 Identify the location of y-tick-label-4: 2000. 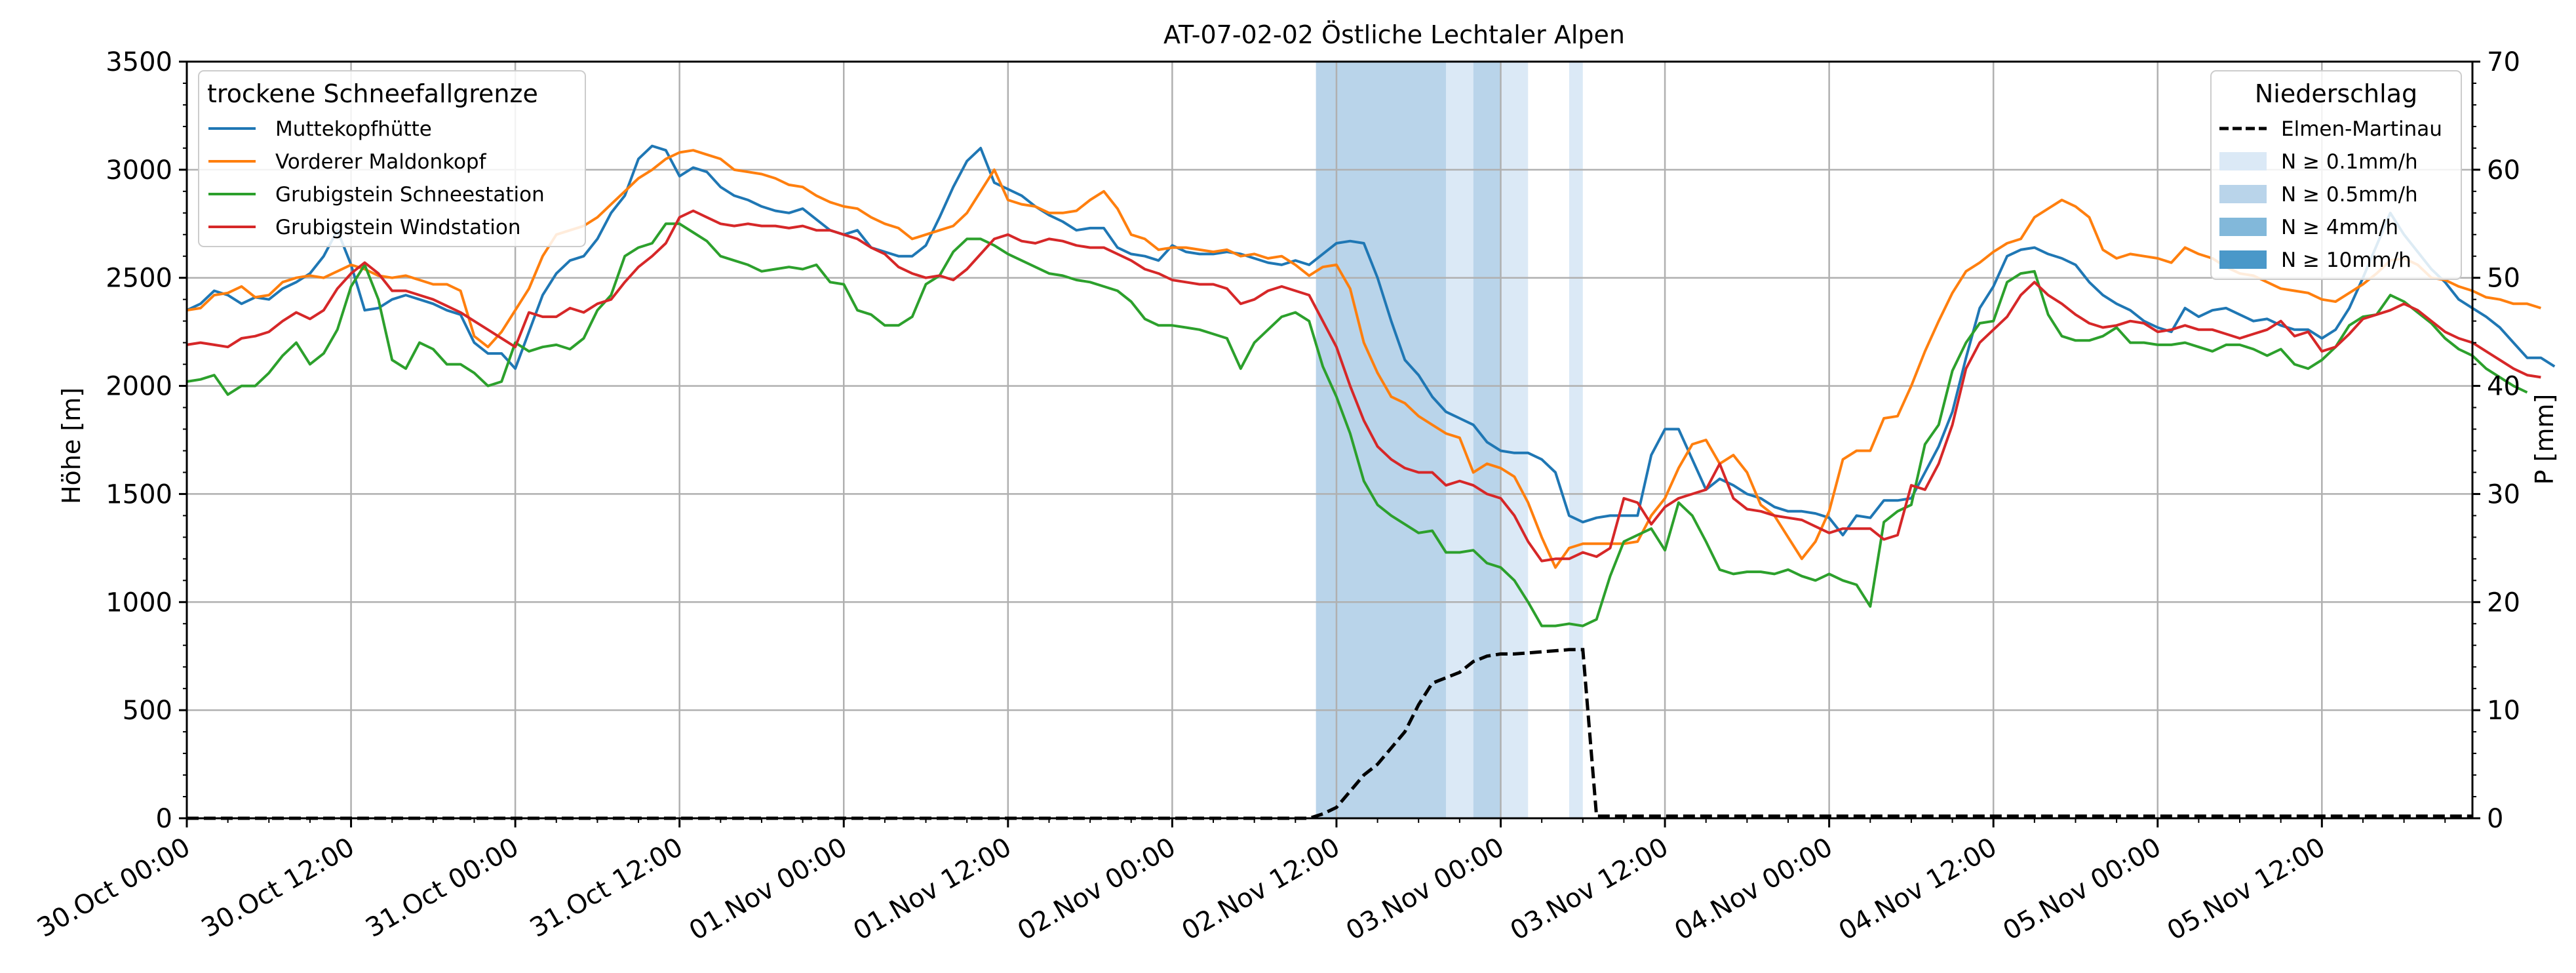
(139, 387).